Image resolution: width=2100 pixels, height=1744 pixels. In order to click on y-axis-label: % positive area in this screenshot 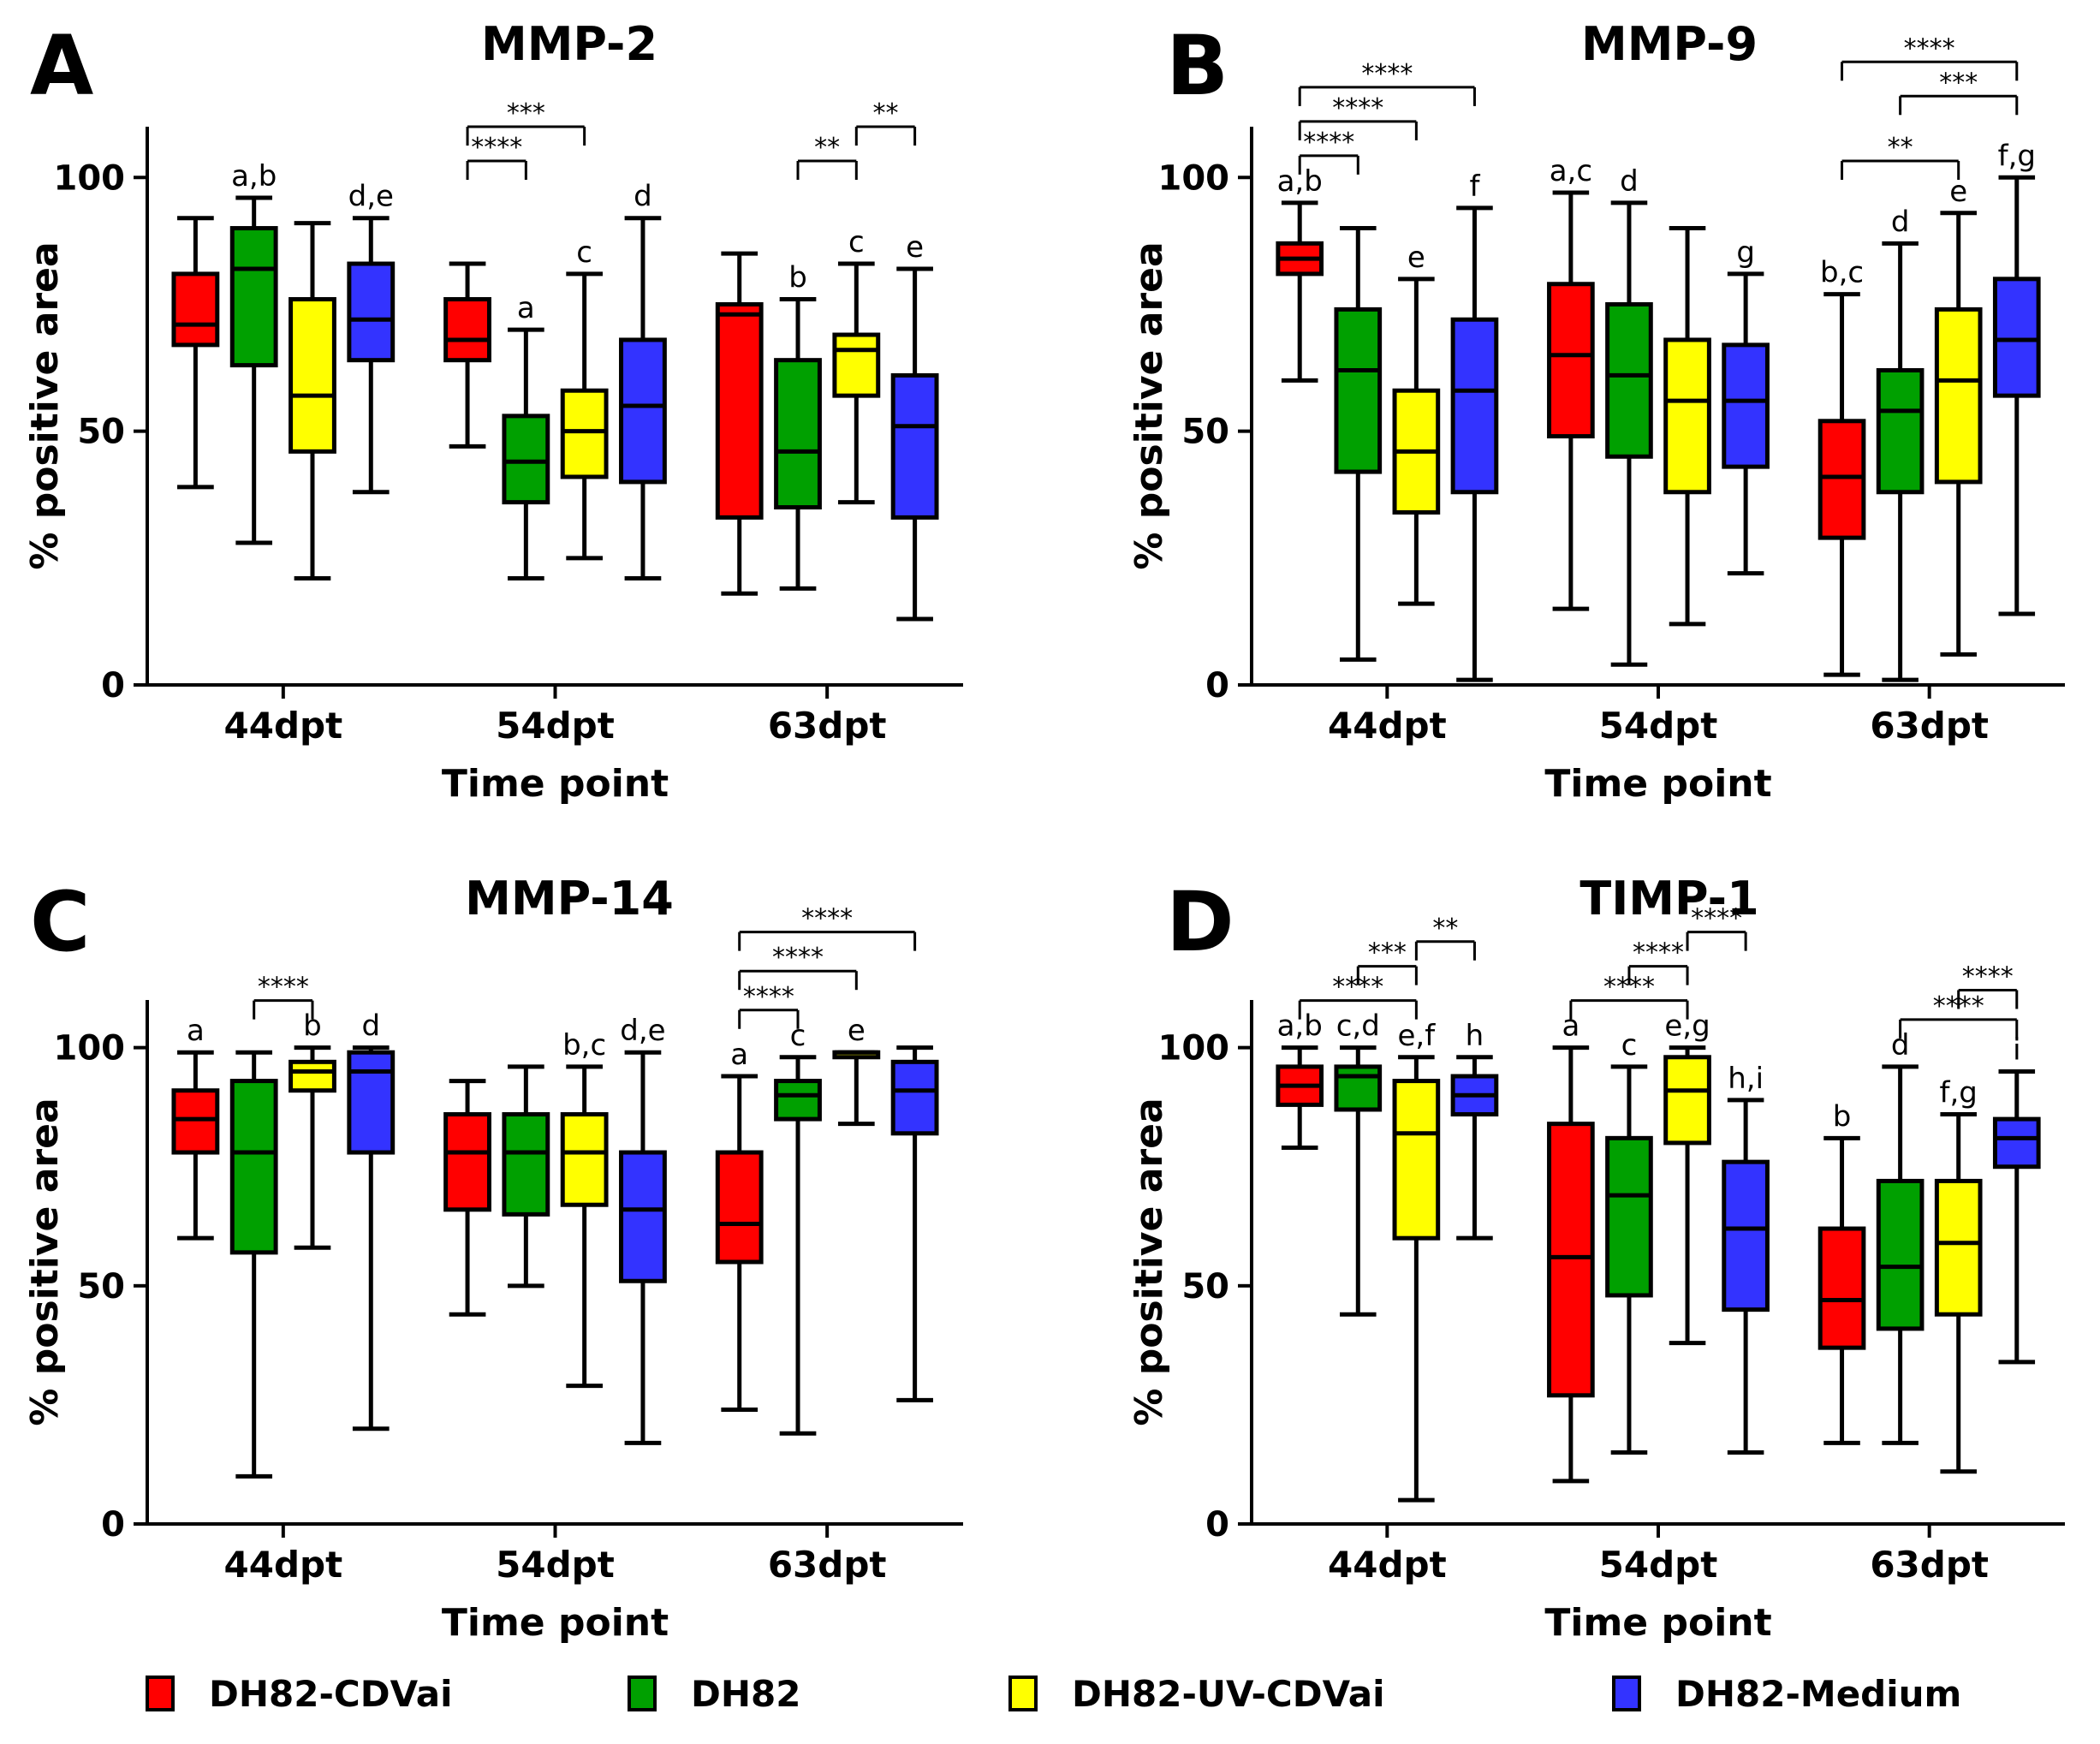, I will do `click(45, 405)`.